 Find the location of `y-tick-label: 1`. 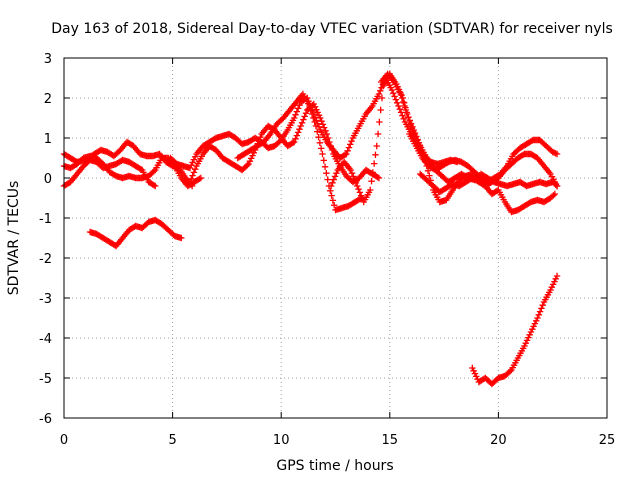

y-tick-label: 1 is located at coordinates (48, 139).